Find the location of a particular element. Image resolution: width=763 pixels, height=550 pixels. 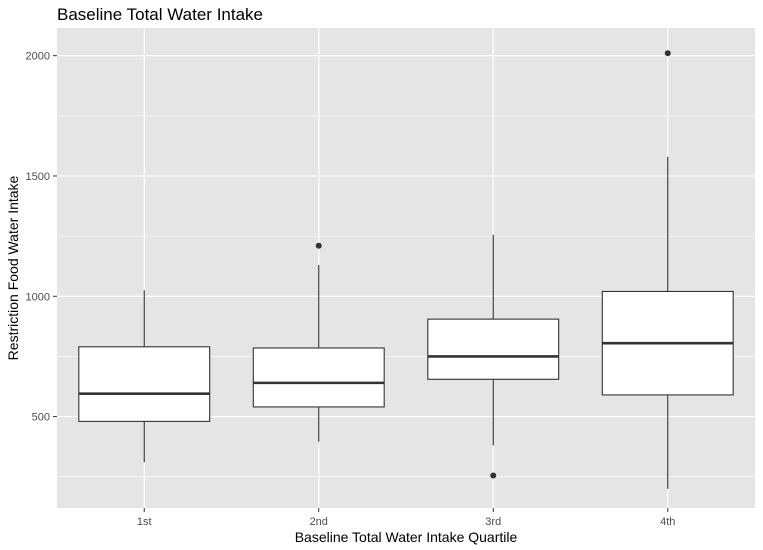

y-axis-title: Restriction Food Water Intake is located at coordinates (13, 267).